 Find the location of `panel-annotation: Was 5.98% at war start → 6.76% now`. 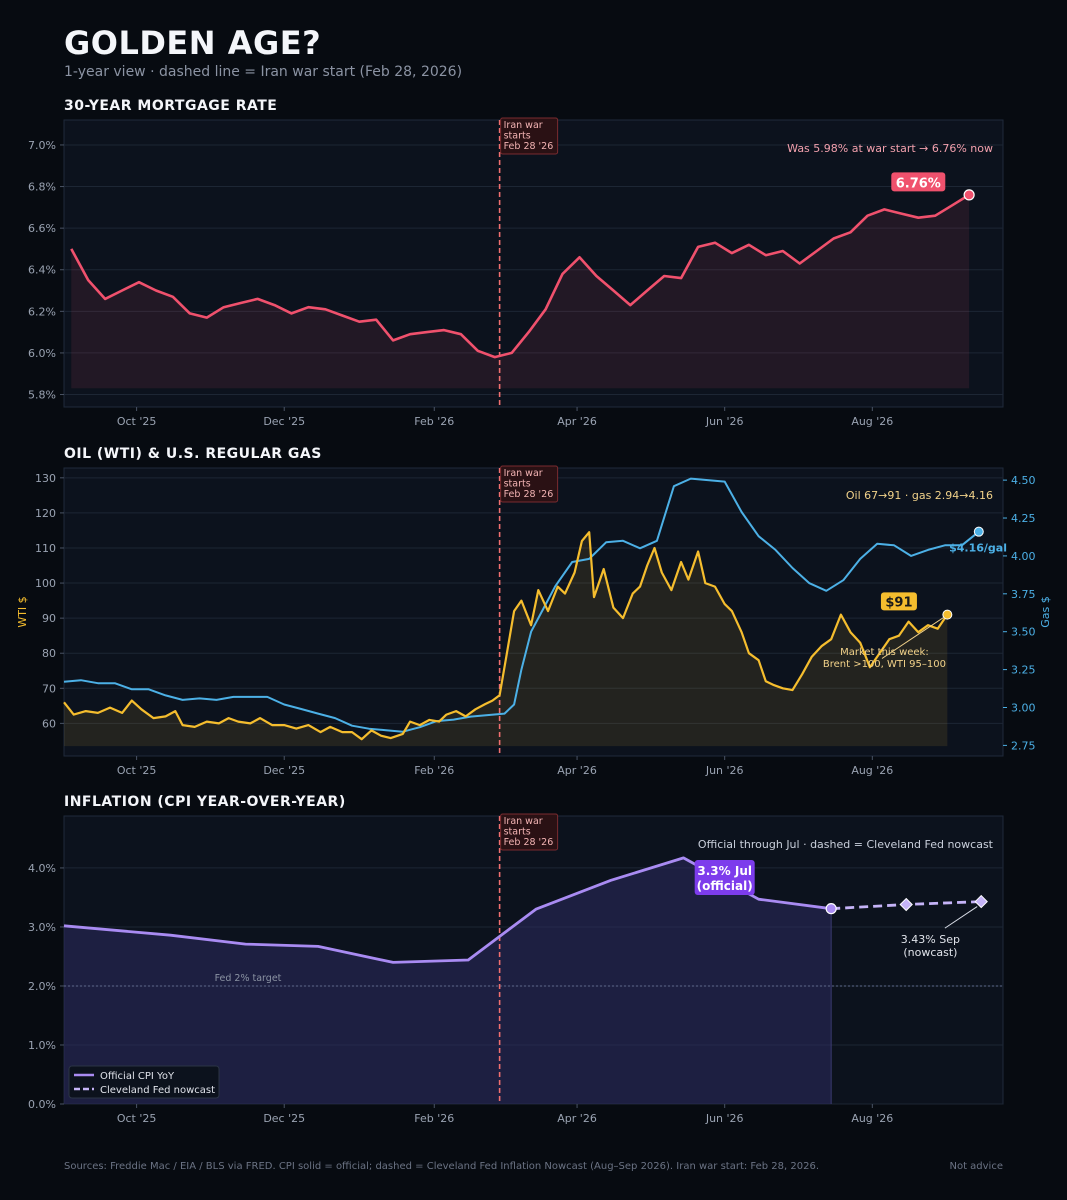

panel-annotation: Was 5.98% at war start → 6.76% now is located at coordinates (890, 148).